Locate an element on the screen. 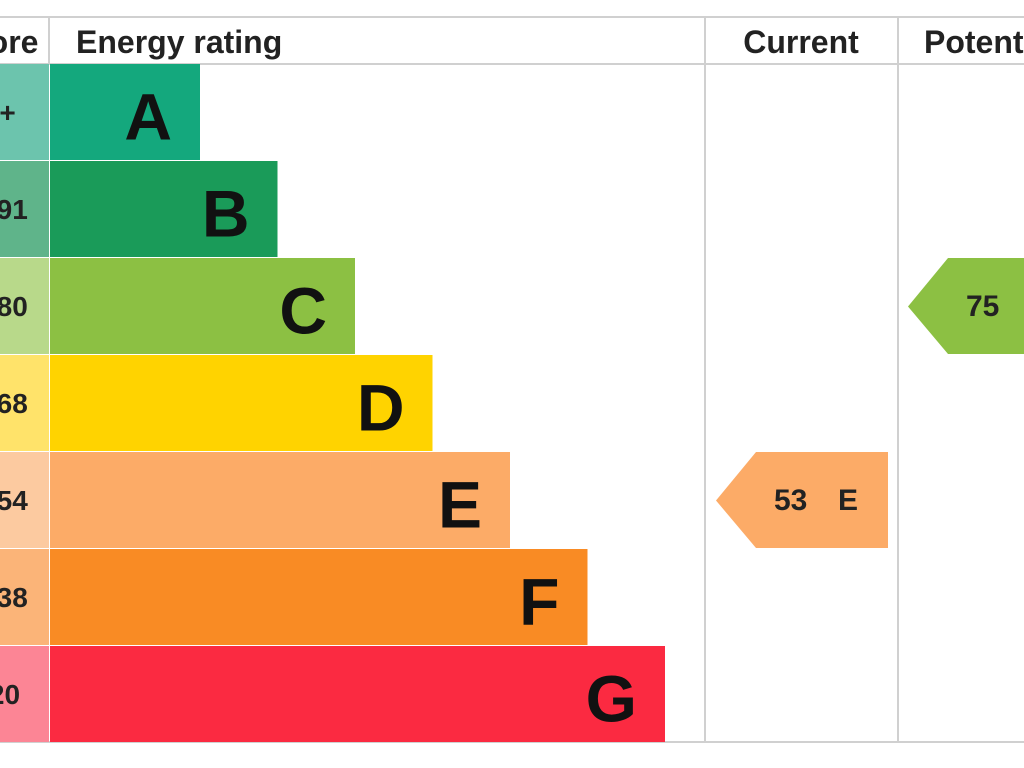 The width and height of the screenshot is (1024, 768). band-letter: D is located at coordinates (381, 408).